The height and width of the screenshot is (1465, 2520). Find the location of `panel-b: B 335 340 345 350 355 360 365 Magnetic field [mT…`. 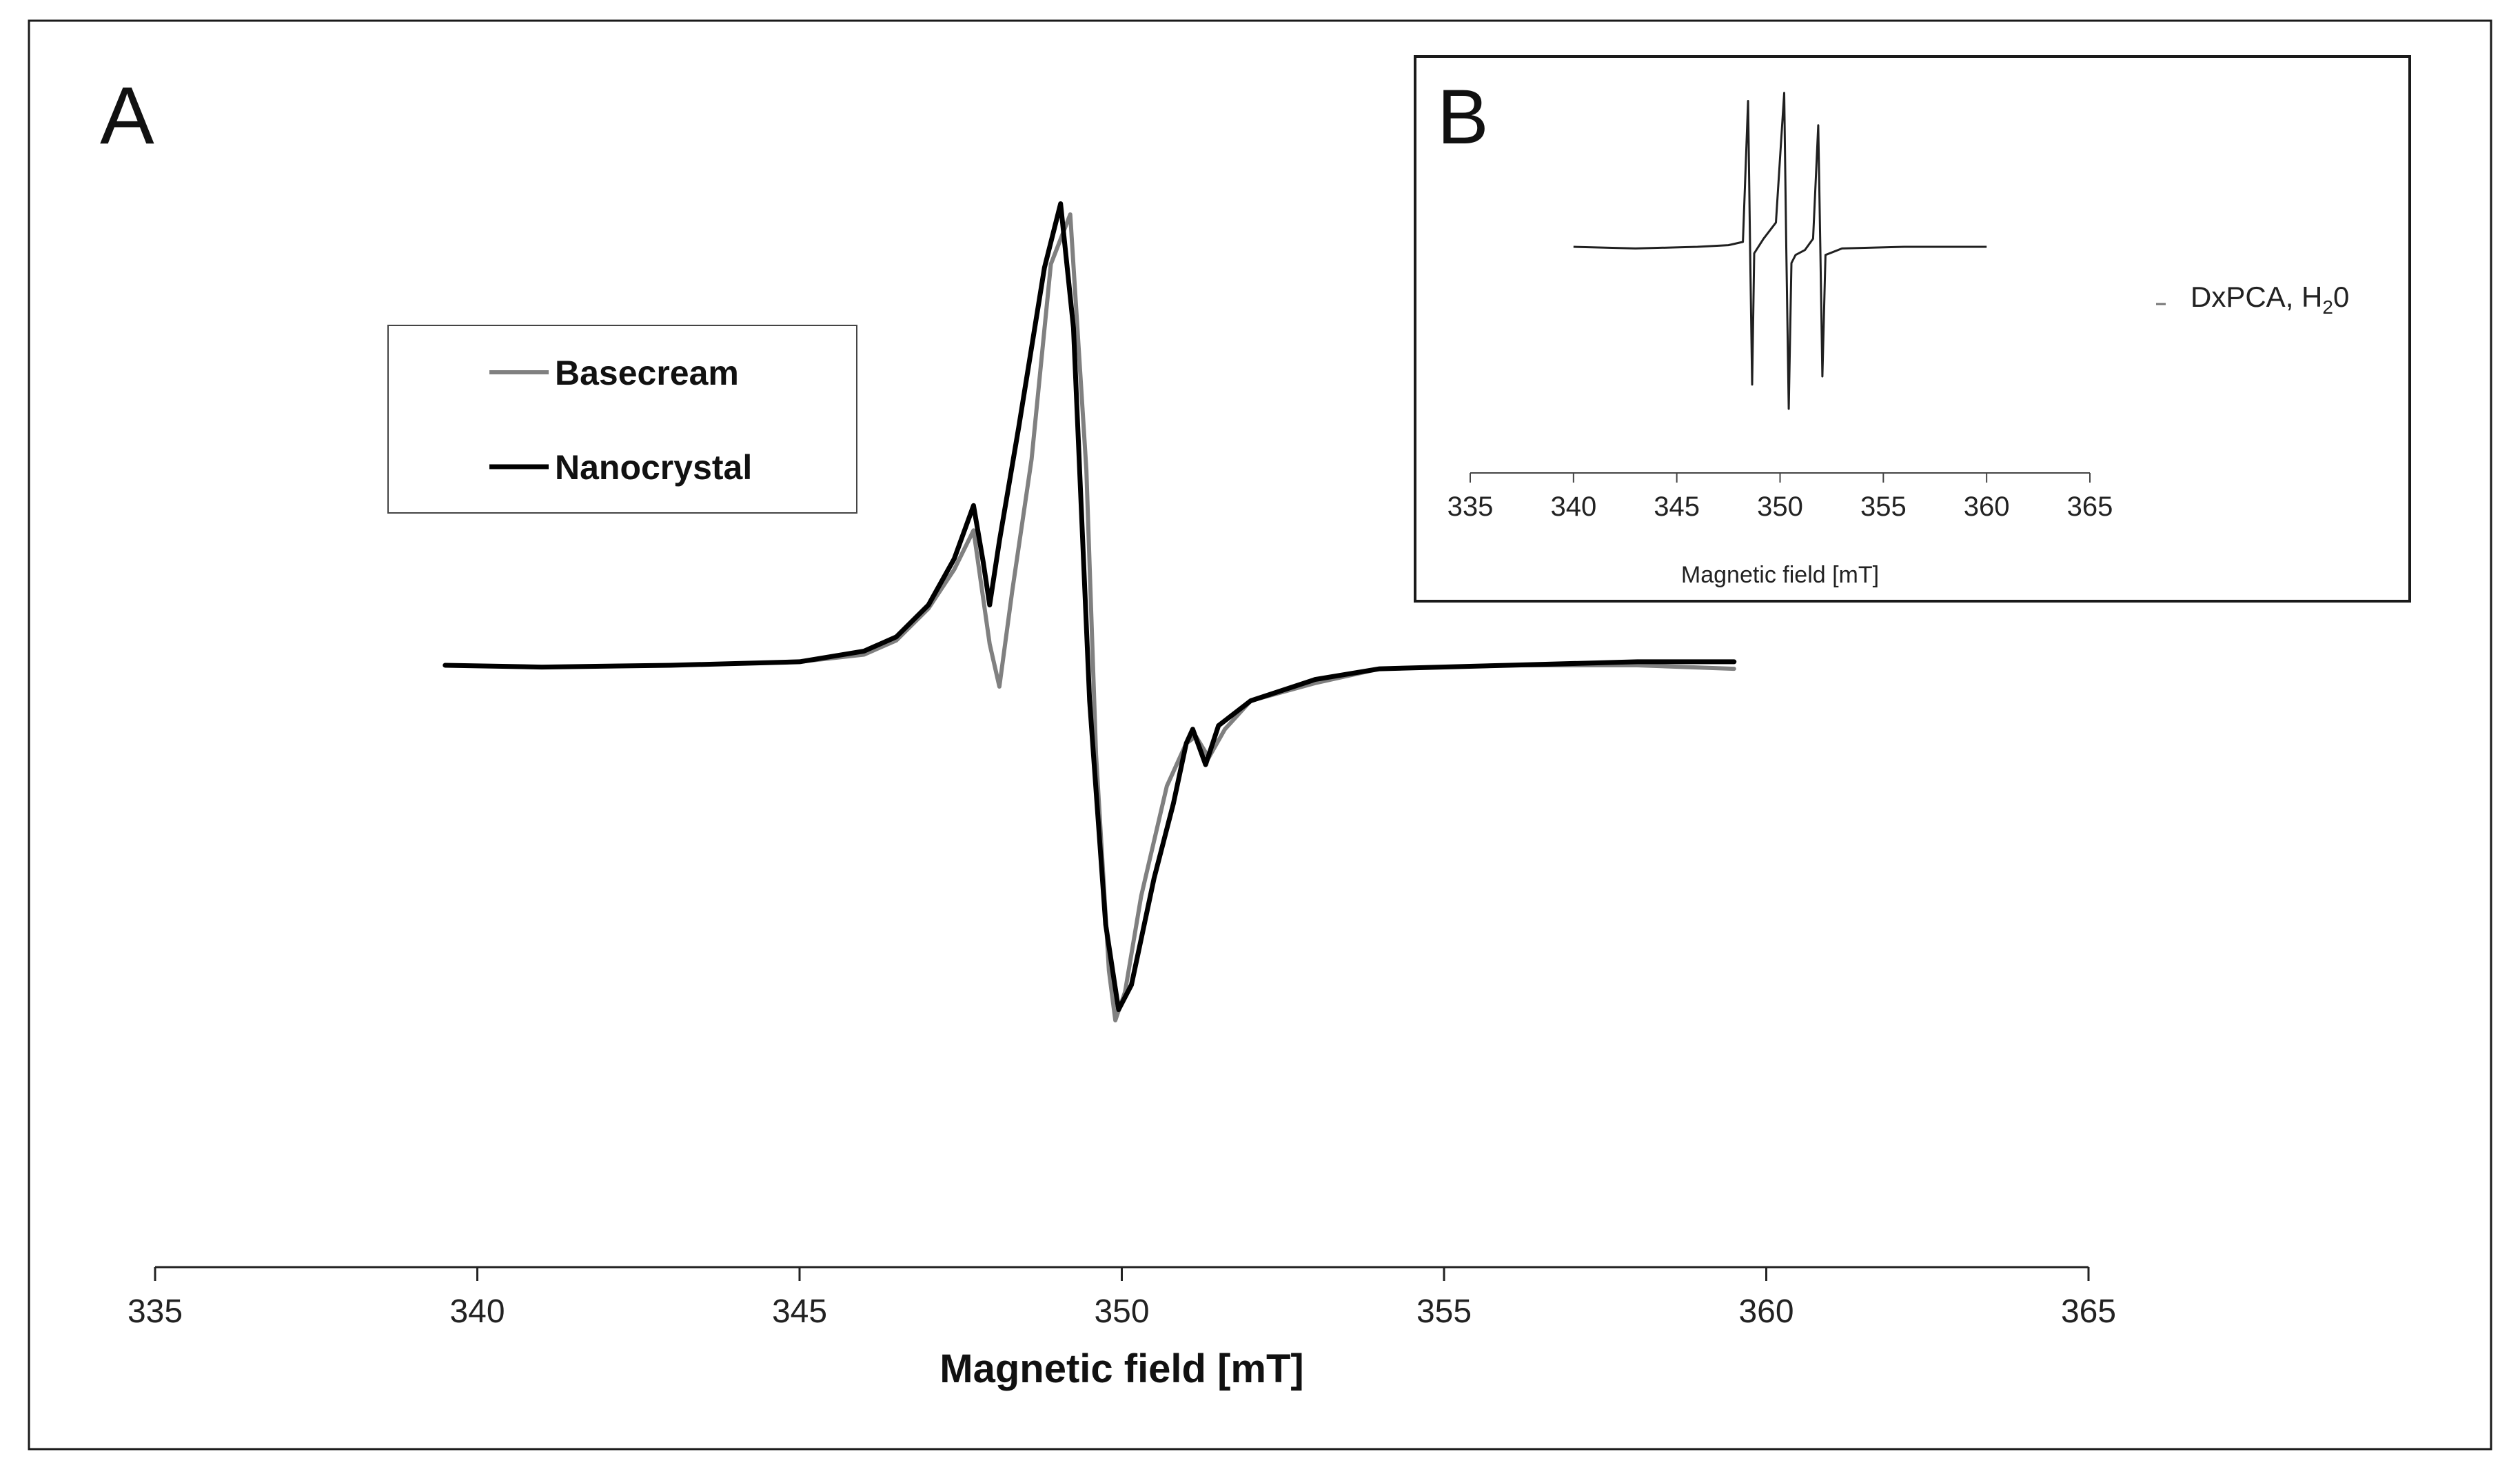

panel-b: B 335 340 345 350 355 360 365 Magnetic field [mT… is located at coordinates (1912, 329).